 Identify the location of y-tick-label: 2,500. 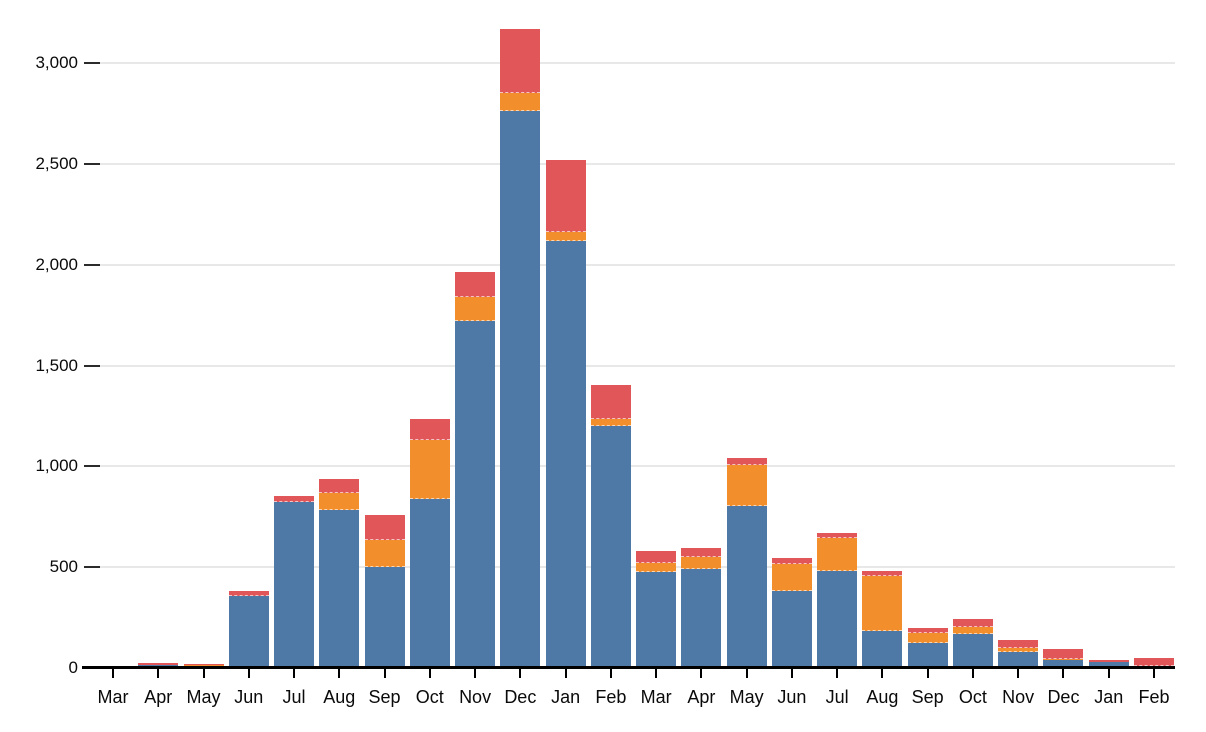
(56, 163).